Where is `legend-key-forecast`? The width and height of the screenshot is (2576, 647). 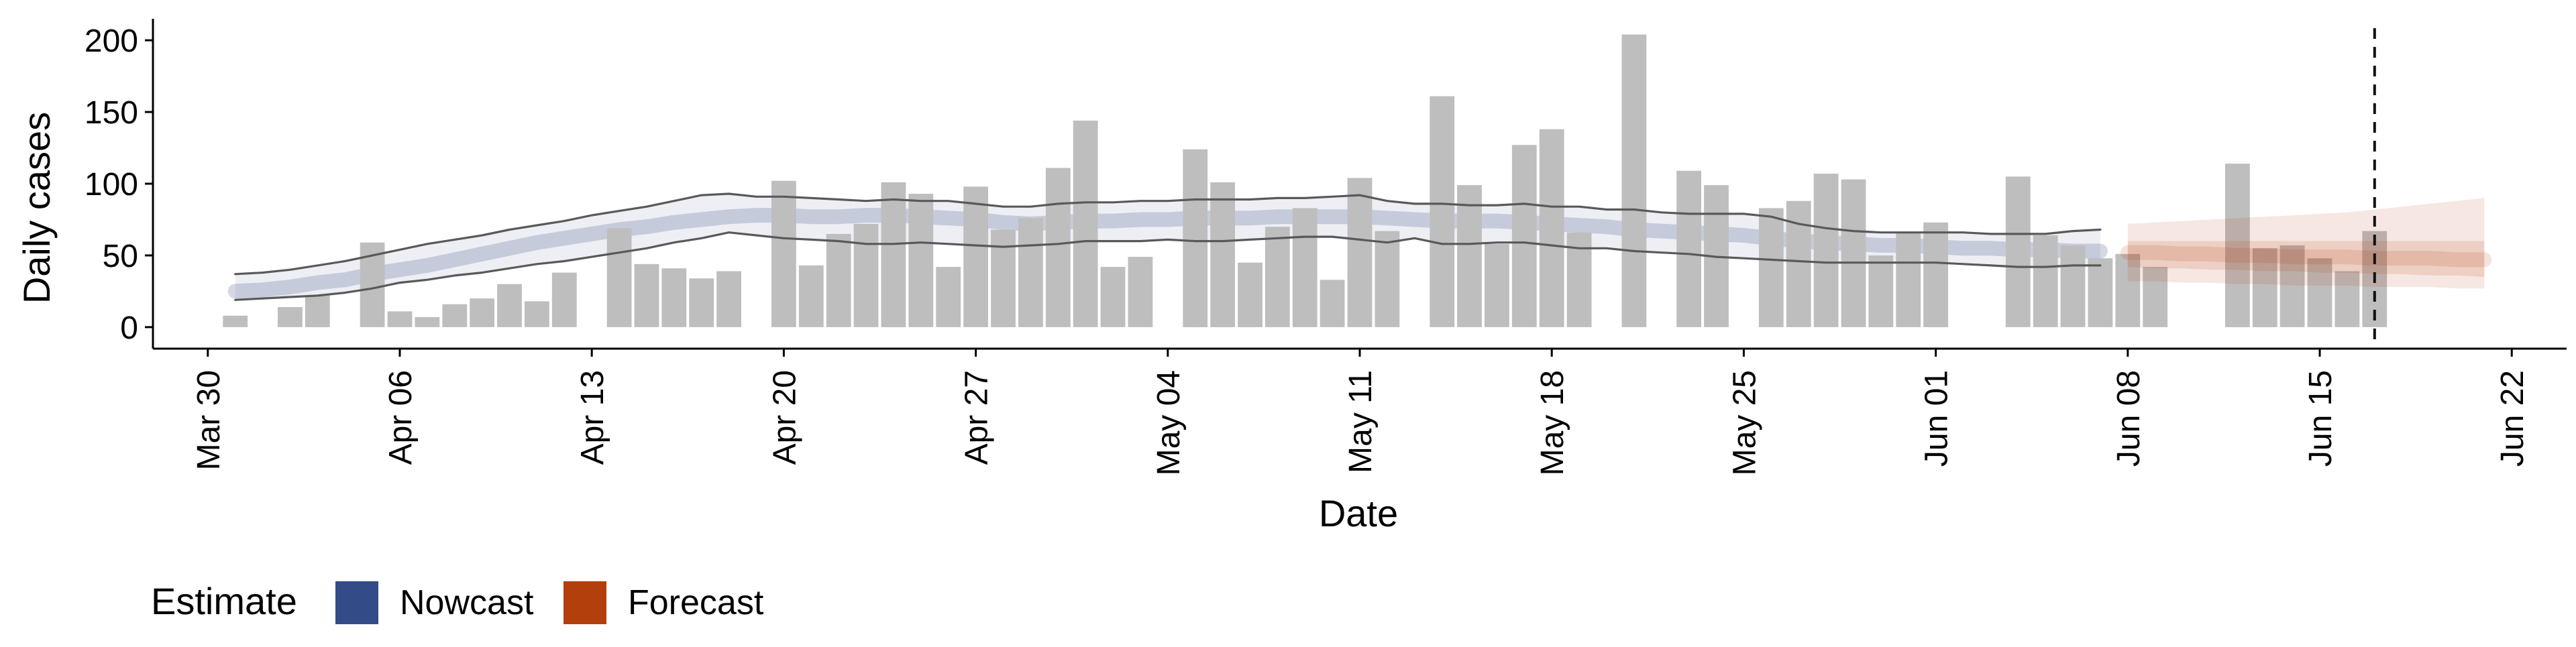 legend-key-forecast is located at coordinates (585, 602).